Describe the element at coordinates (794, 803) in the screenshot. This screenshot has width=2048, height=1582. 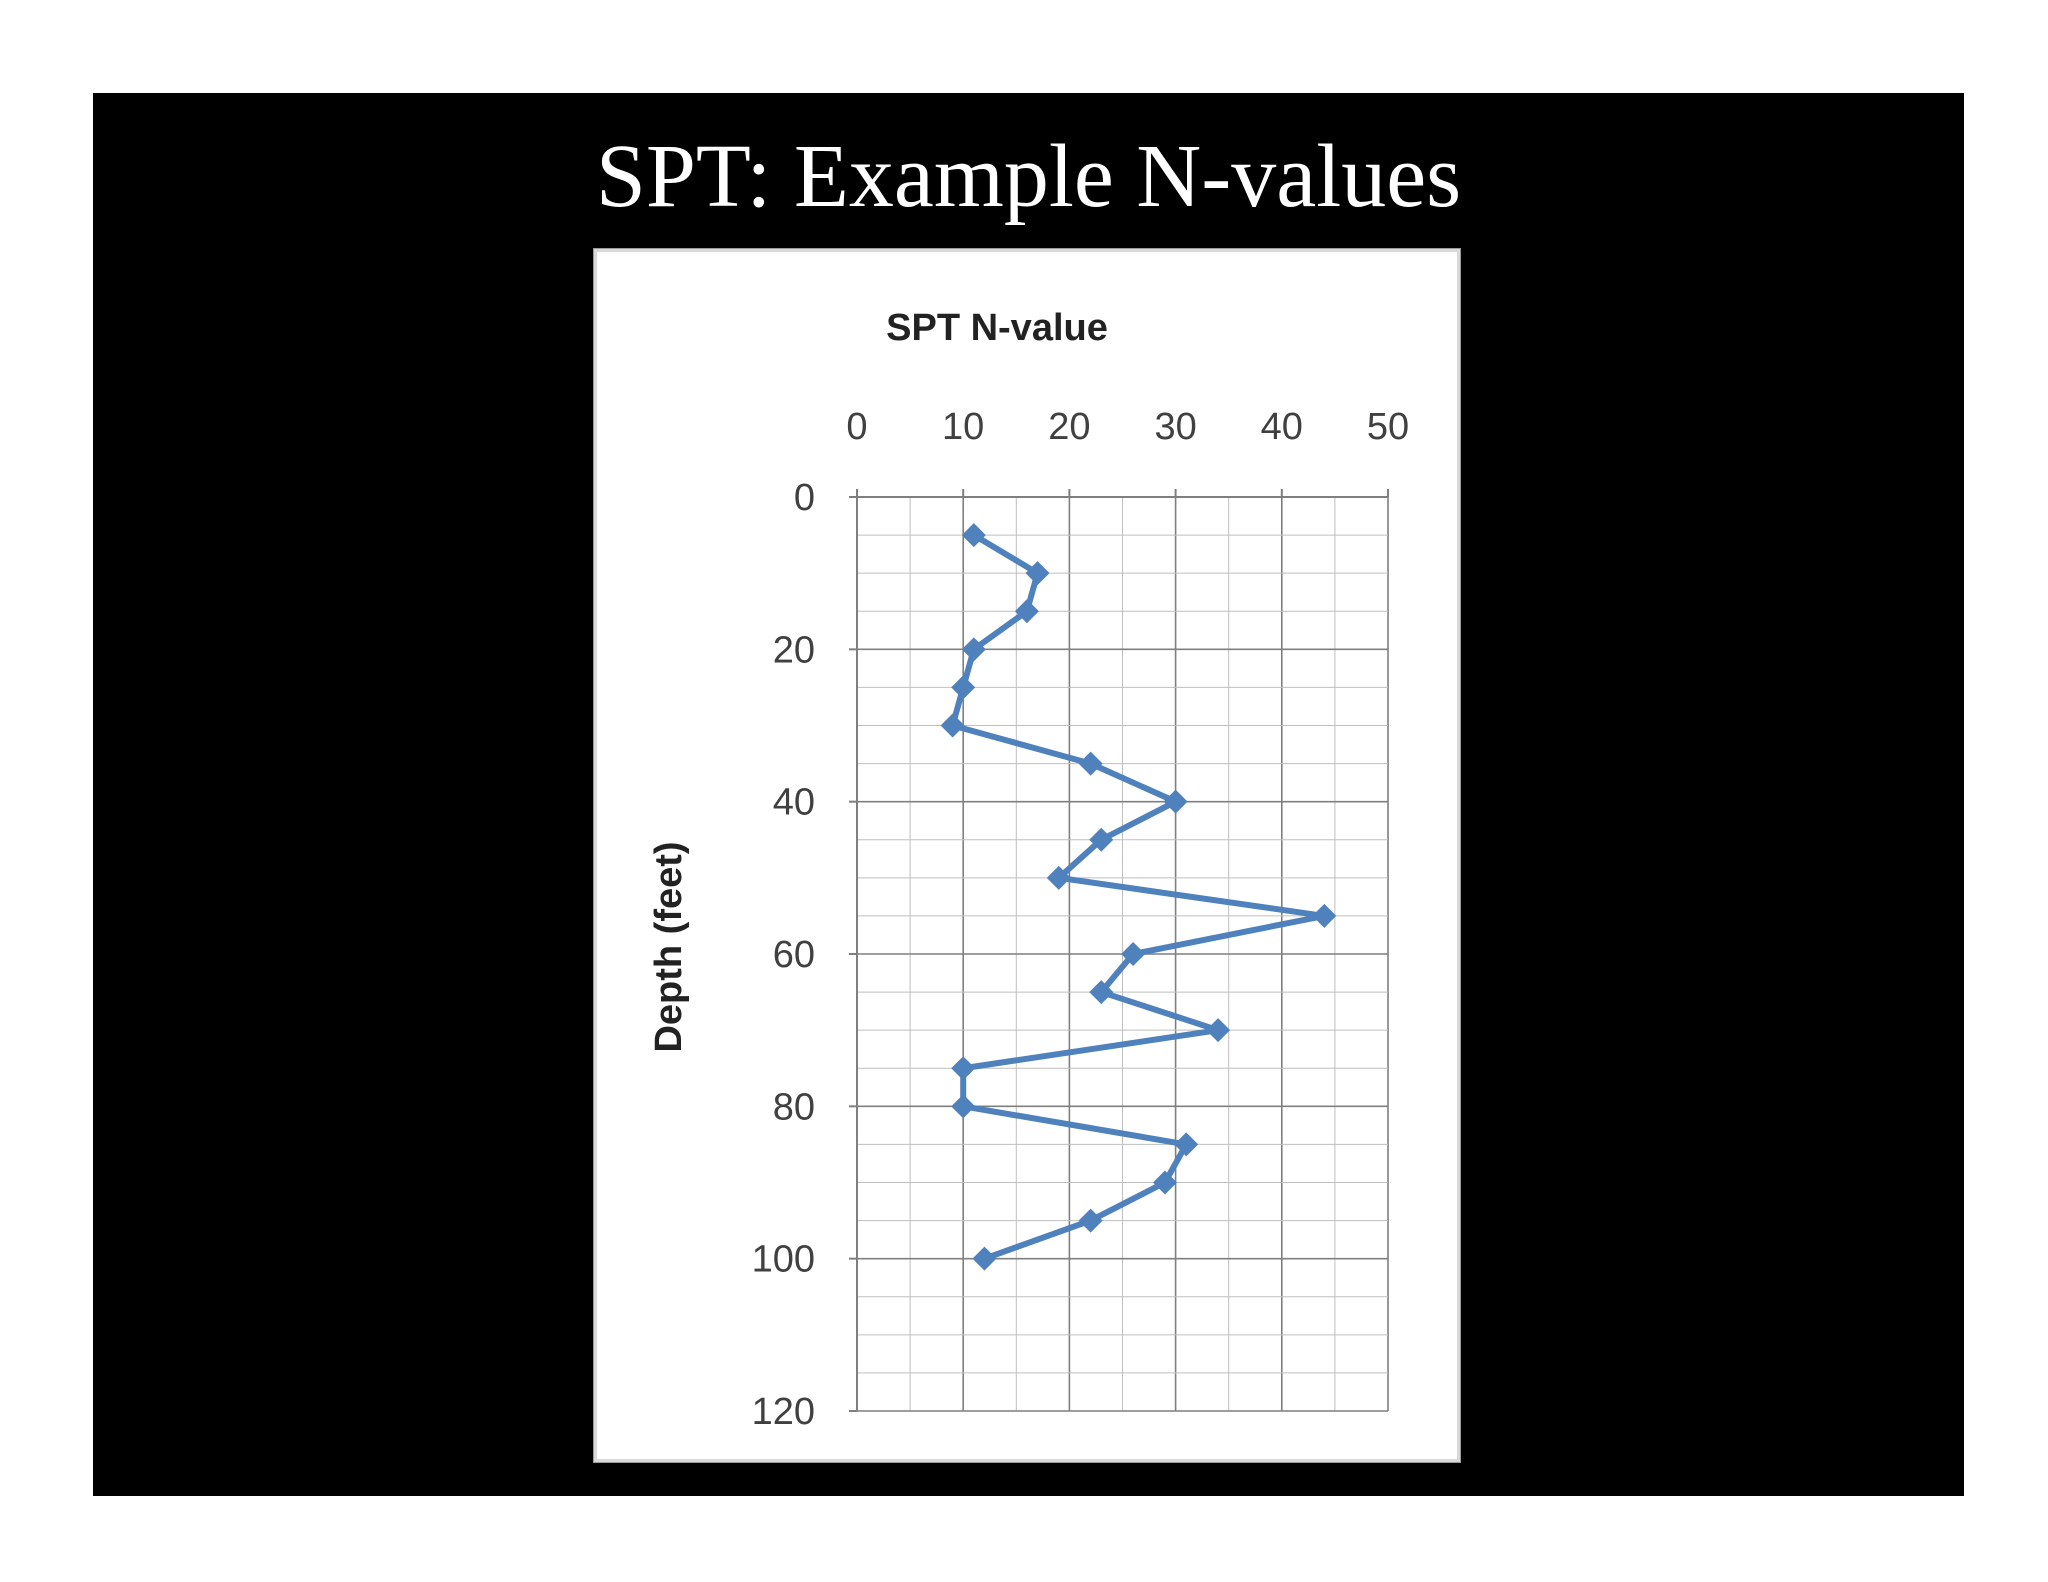
I see `y-tick-label: 40` at that location.